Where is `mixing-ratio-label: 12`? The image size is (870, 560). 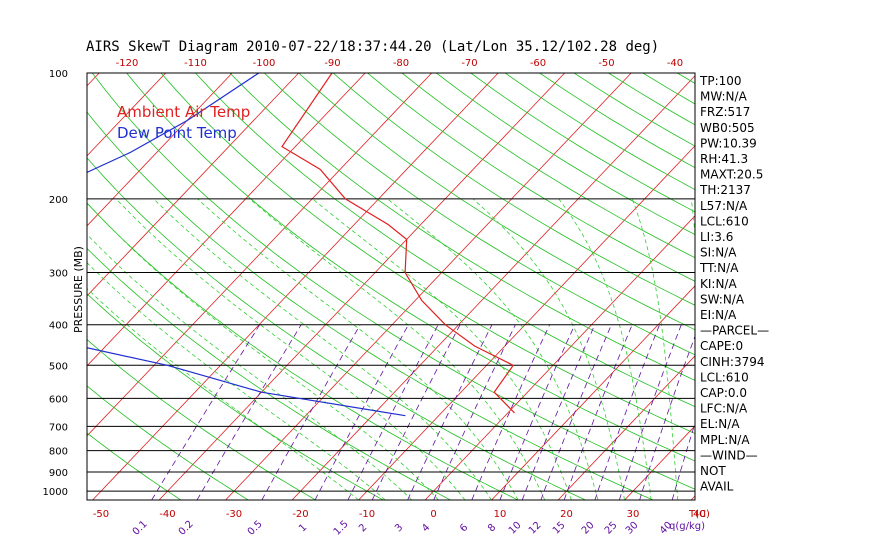
mixing-ratio-label: 12 is located at coordinates (535, 528).